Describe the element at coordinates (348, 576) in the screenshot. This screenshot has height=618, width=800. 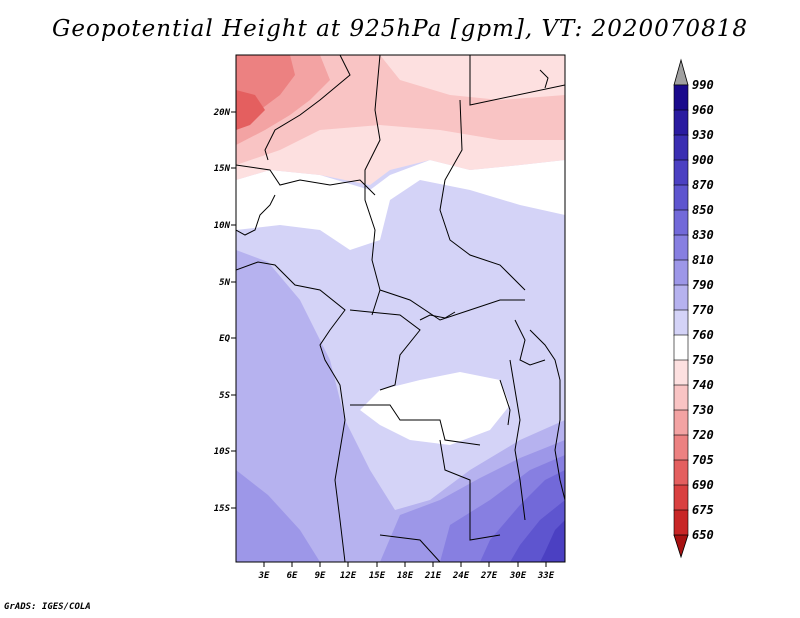
I see `lon-label-12e: 12E` at that location.